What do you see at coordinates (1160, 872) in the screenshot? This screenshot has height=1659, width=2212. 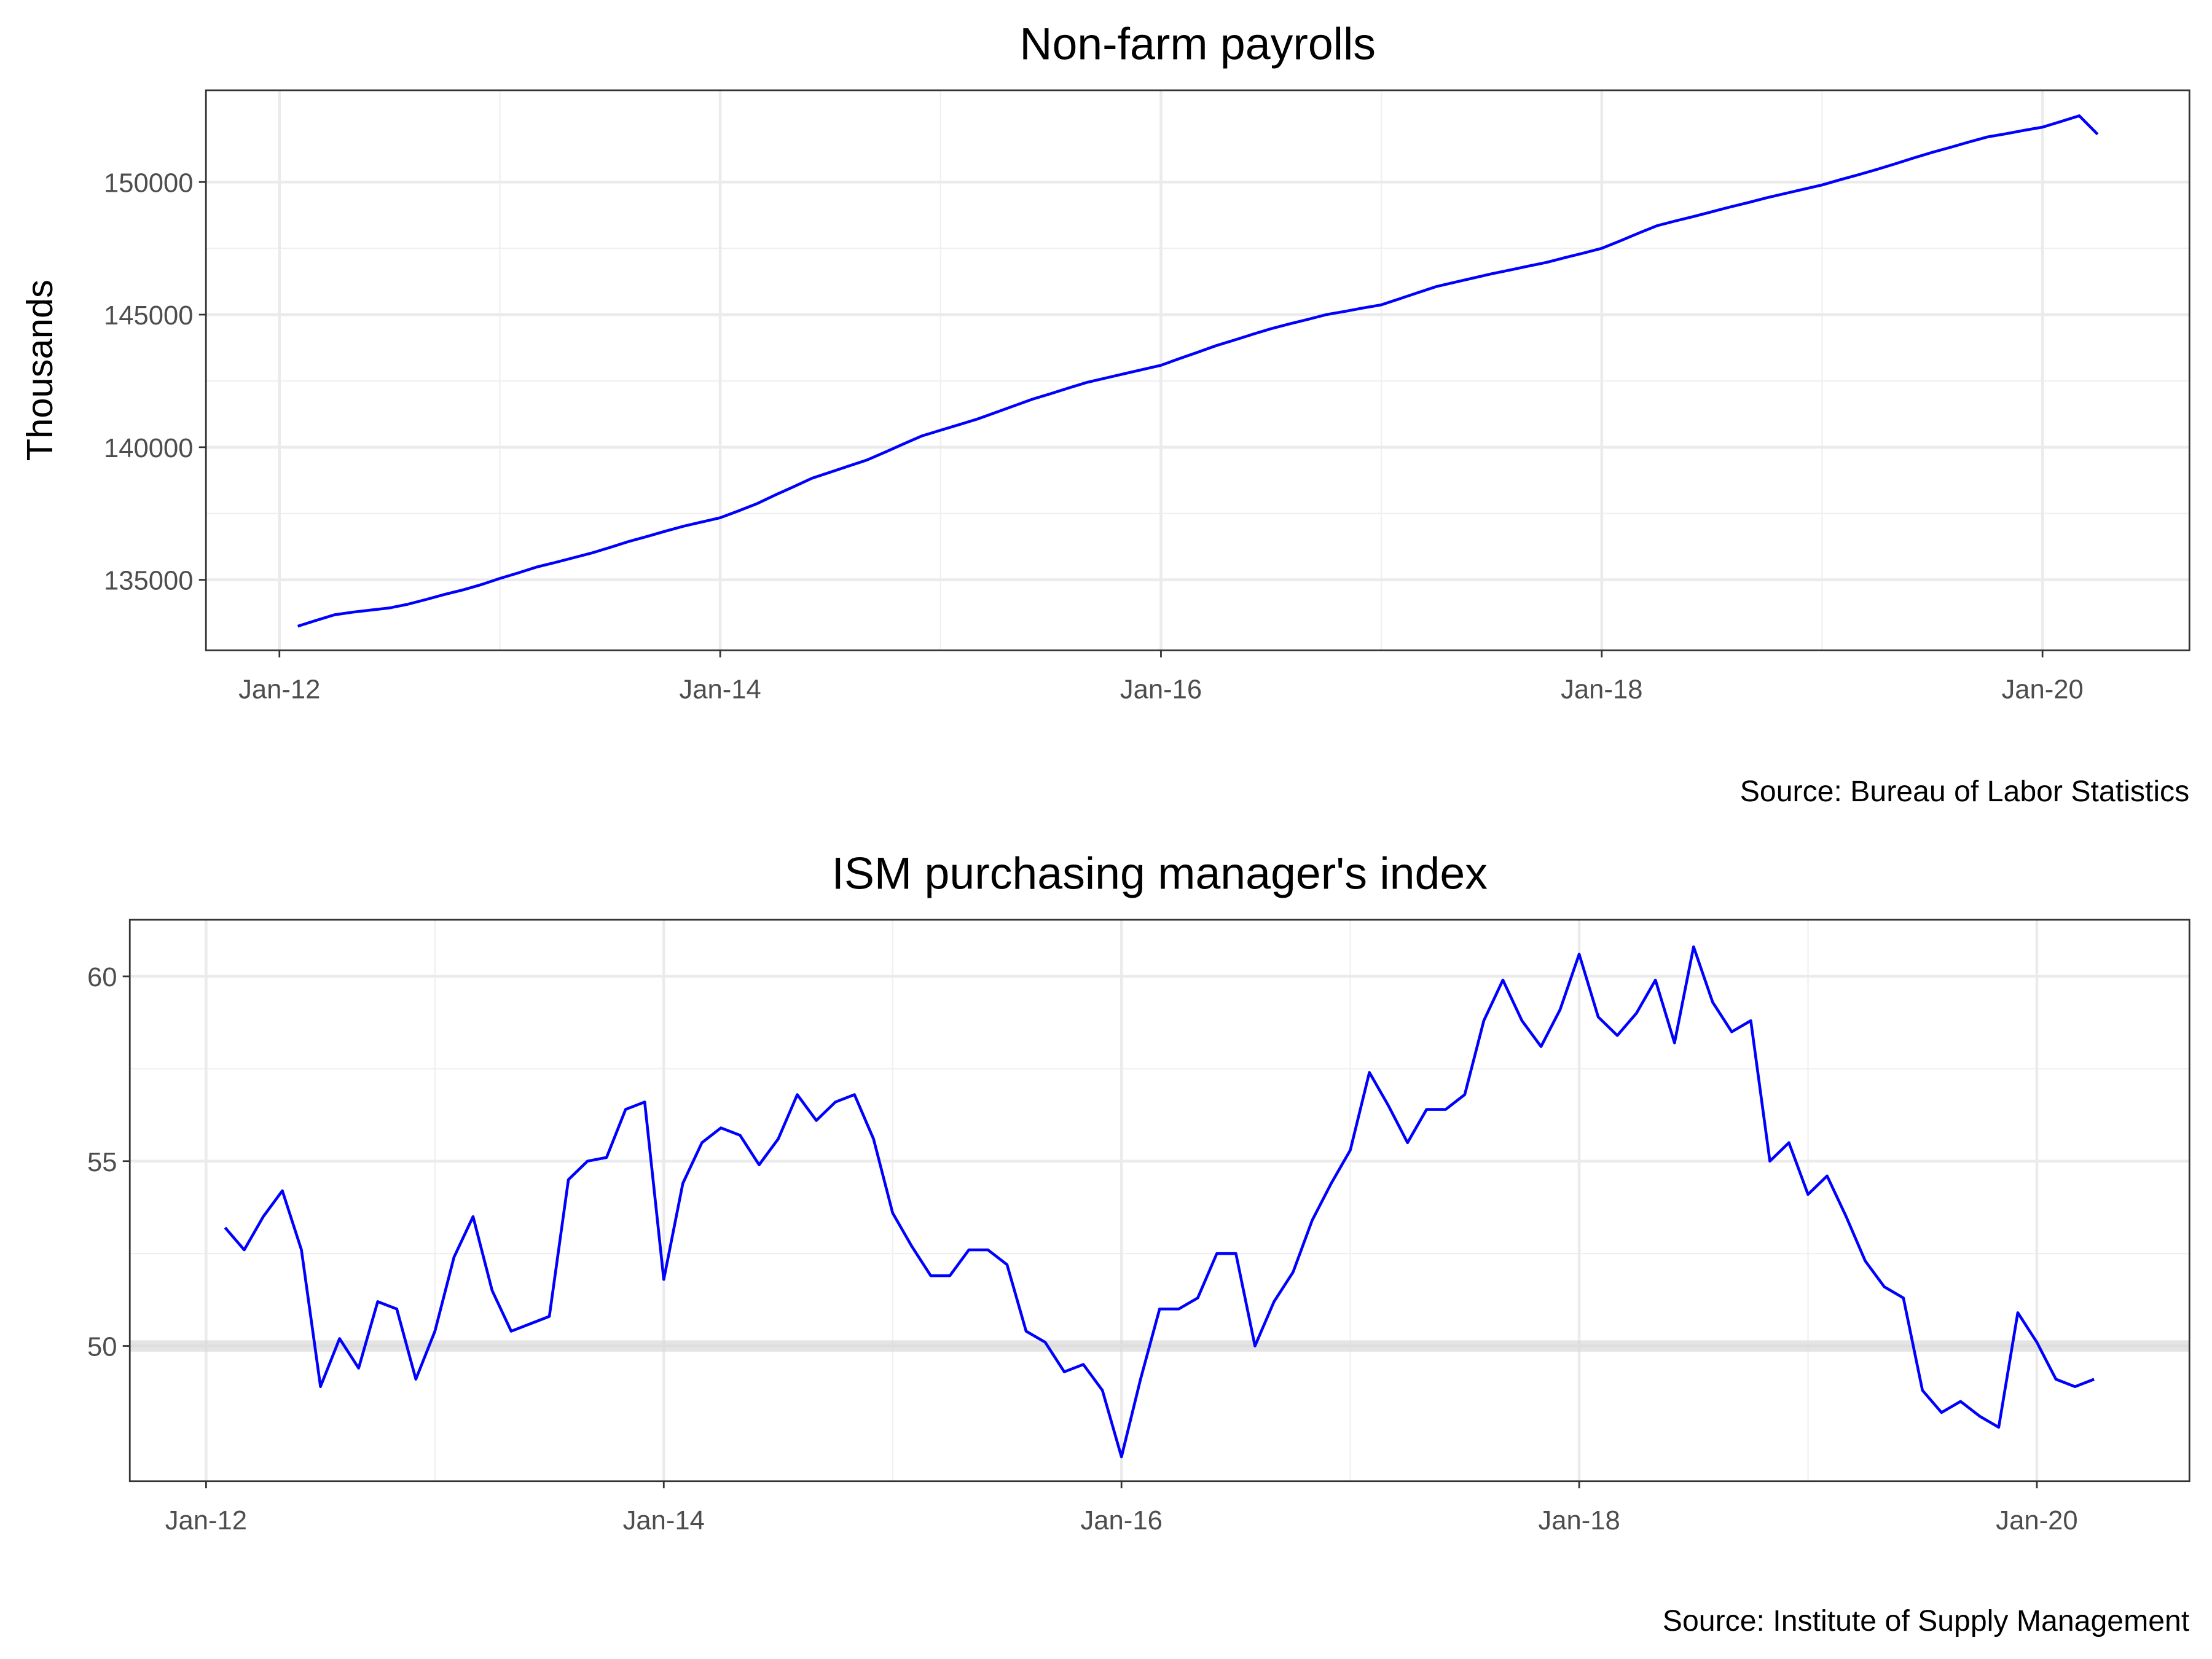 I see `chart-title: ISM purchasing manager's index` at bounding box center [1160, 872].